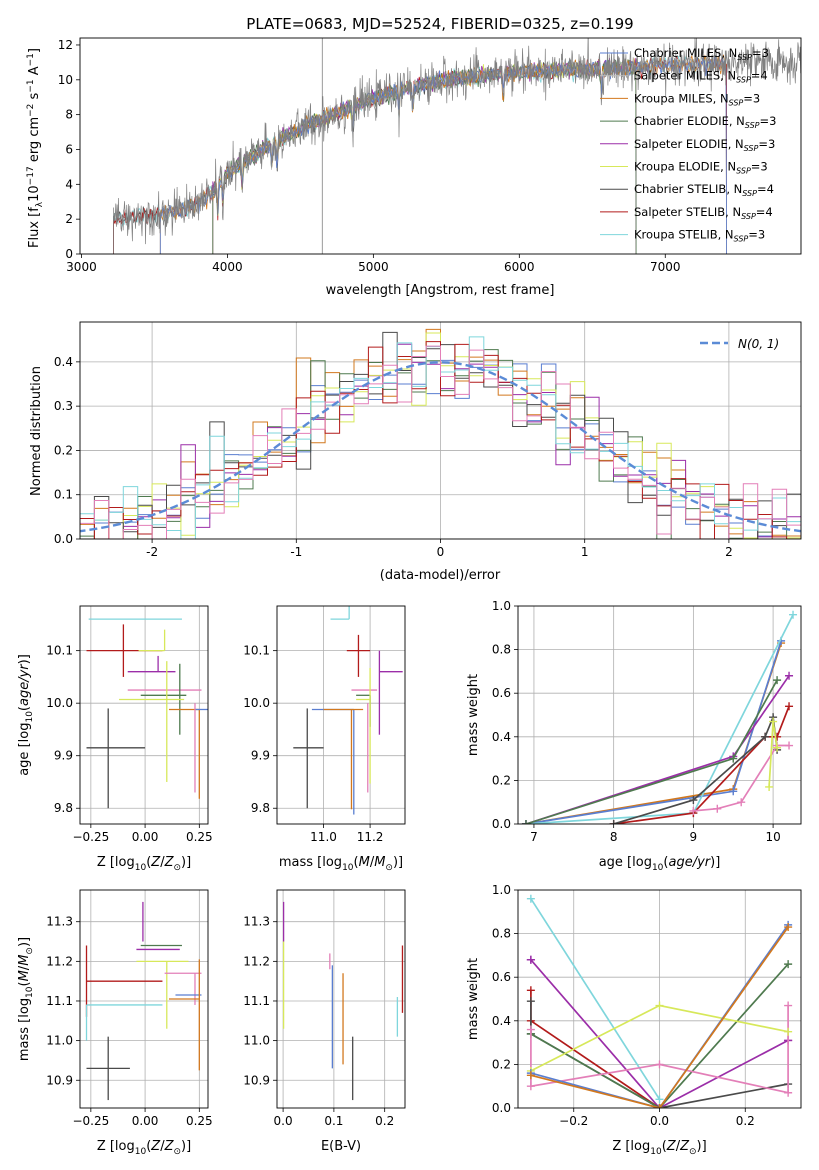 The image size is (819, 1170). What do you see at coordinates (333, 1121) in the screenshot?
I see `x-tick-label: 0.1` at bounding box center [333, 1121].